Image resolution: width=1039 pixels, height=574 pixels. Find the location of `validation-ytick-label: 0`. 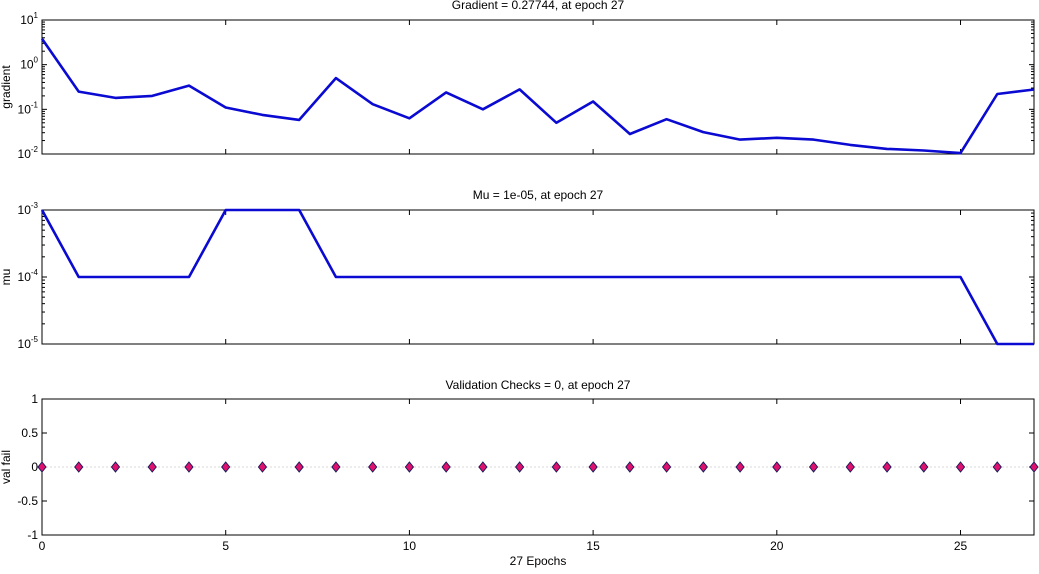

validation-ytick-label: 0 is located at coordinates (34, 467).